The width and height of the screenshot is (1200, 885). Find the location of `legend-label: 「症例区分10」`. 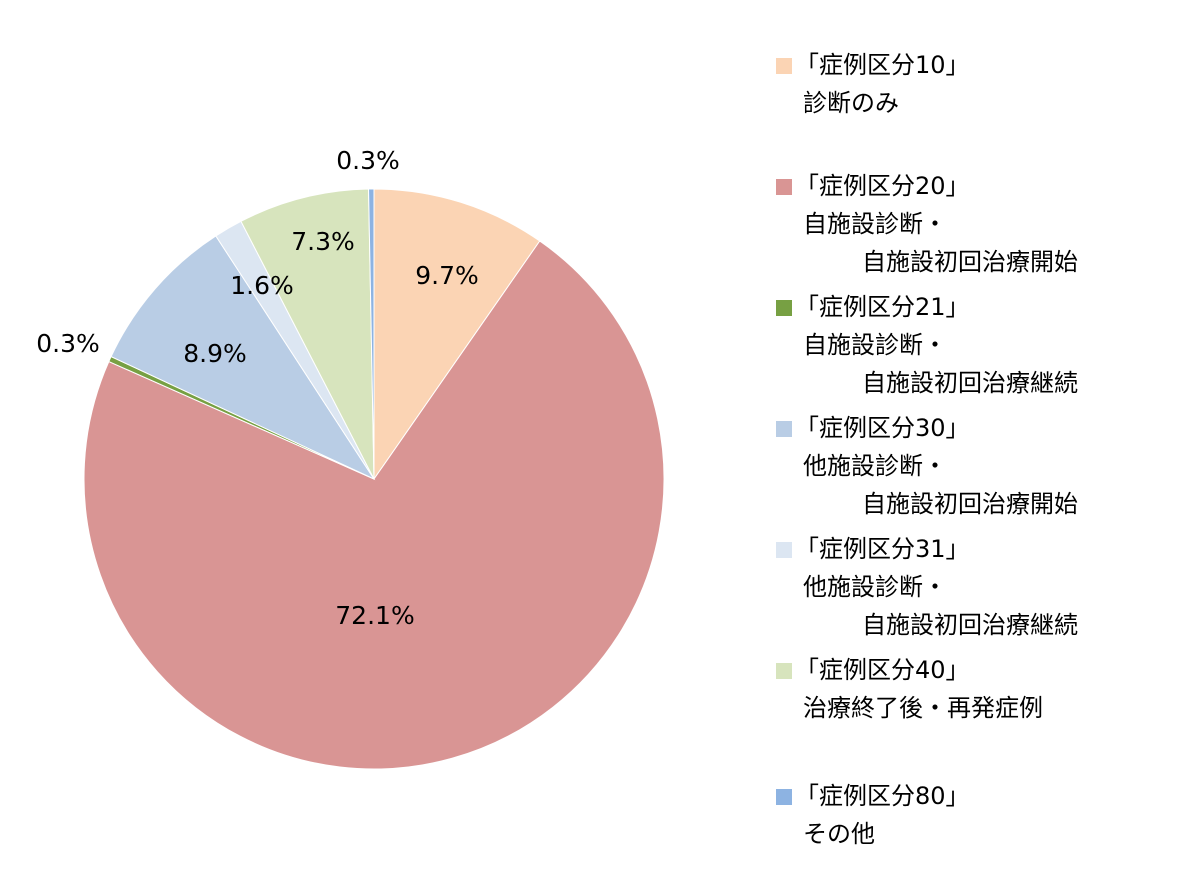

legend-label: 「症例区分10」 is located at coordinates (882, 65).